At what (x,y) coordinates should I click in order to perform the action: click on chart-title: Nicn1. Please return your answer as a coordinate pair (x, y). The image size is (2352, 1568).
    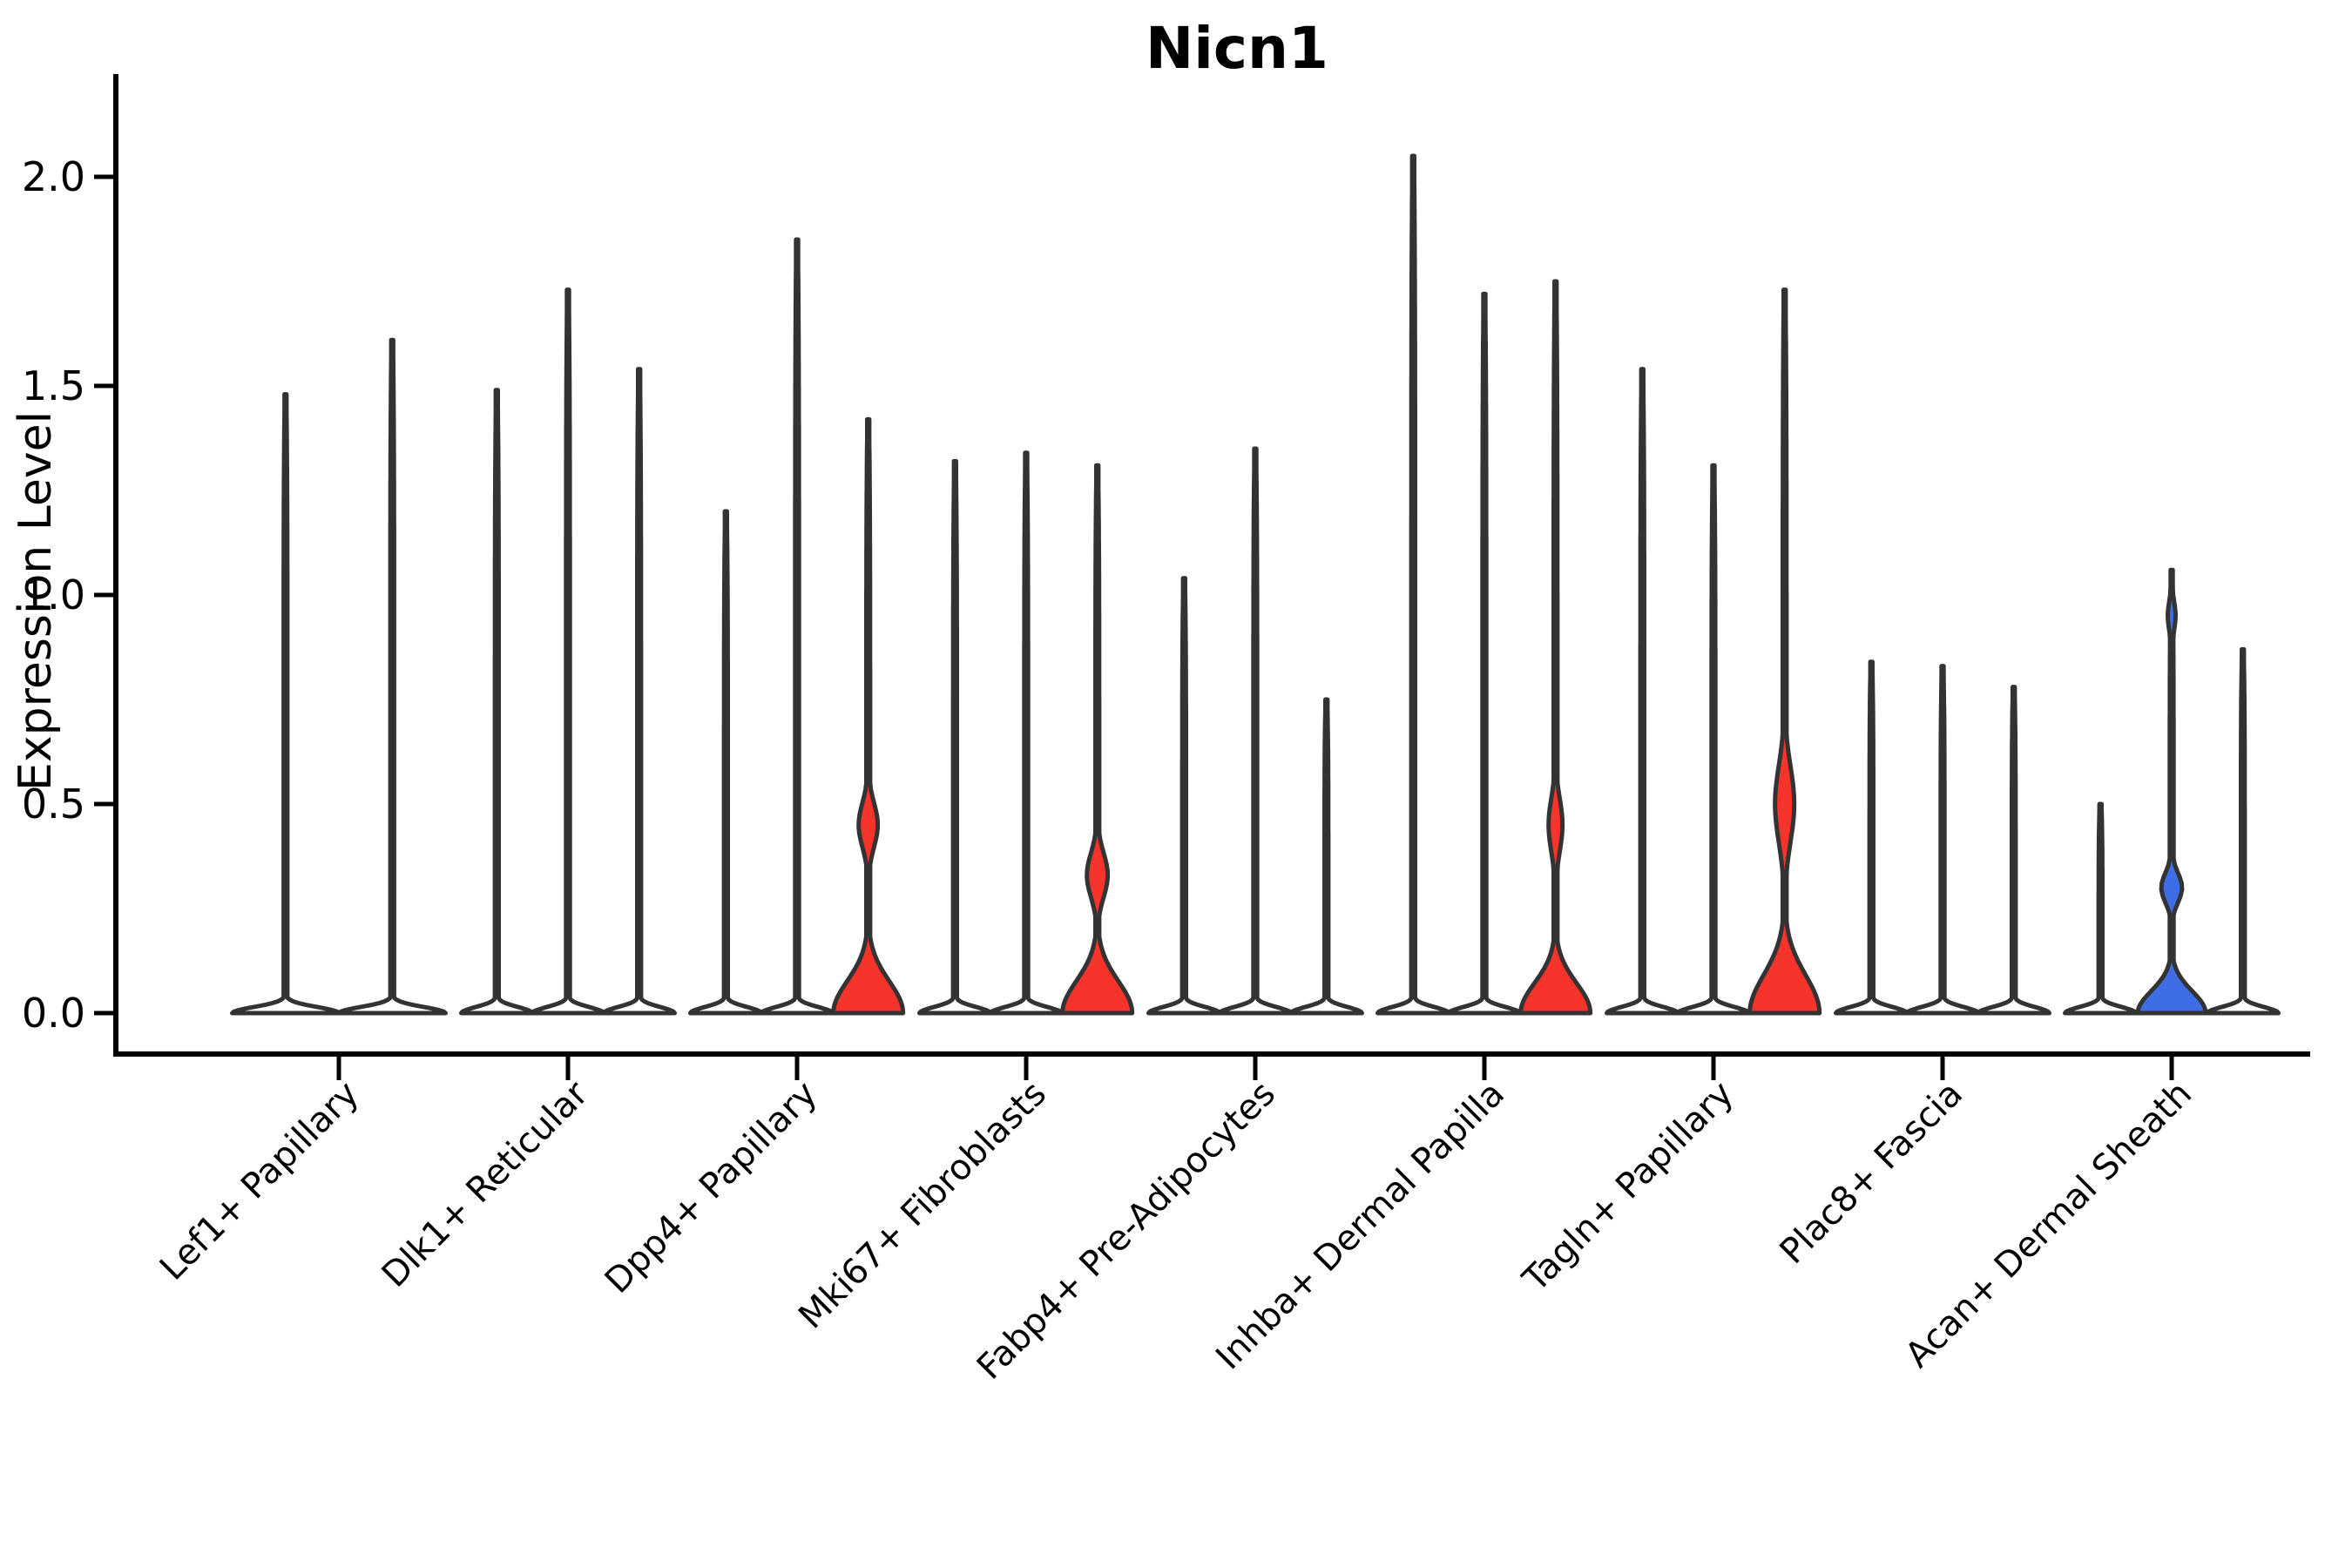
    Looking at the image, I should click on (1237, 48).